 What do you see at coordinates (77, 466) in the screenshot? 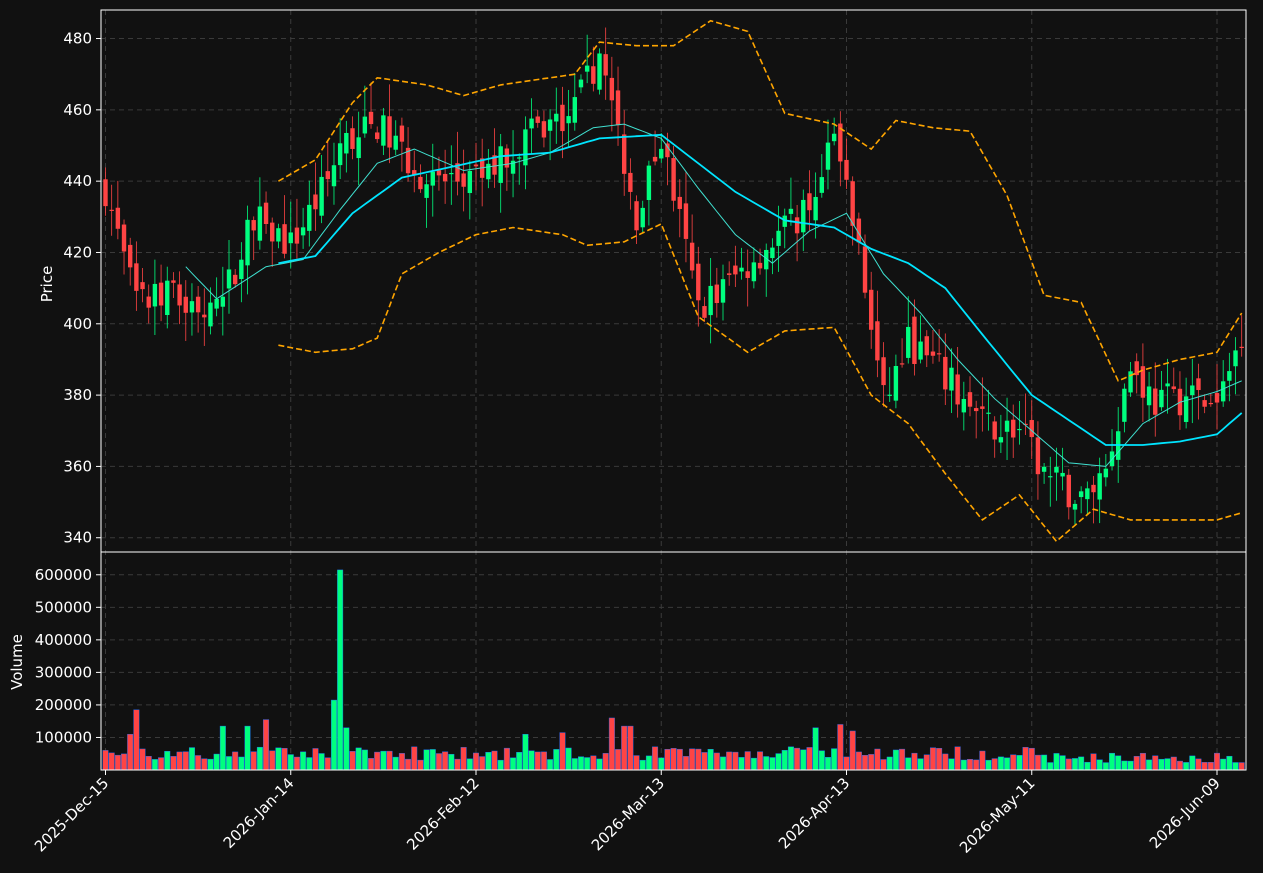
I see `price-tick-label: 360` at bounding box center [77, 466].